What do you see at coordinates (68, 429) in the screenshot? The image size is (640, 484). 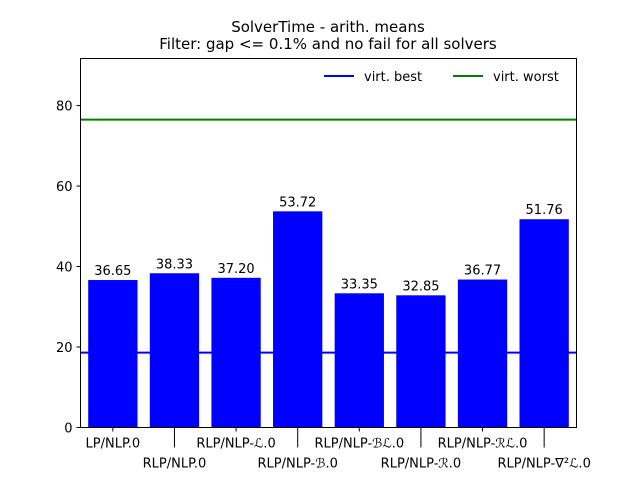 I see `y-tick-label: 0` at bounding box center [68, 429].